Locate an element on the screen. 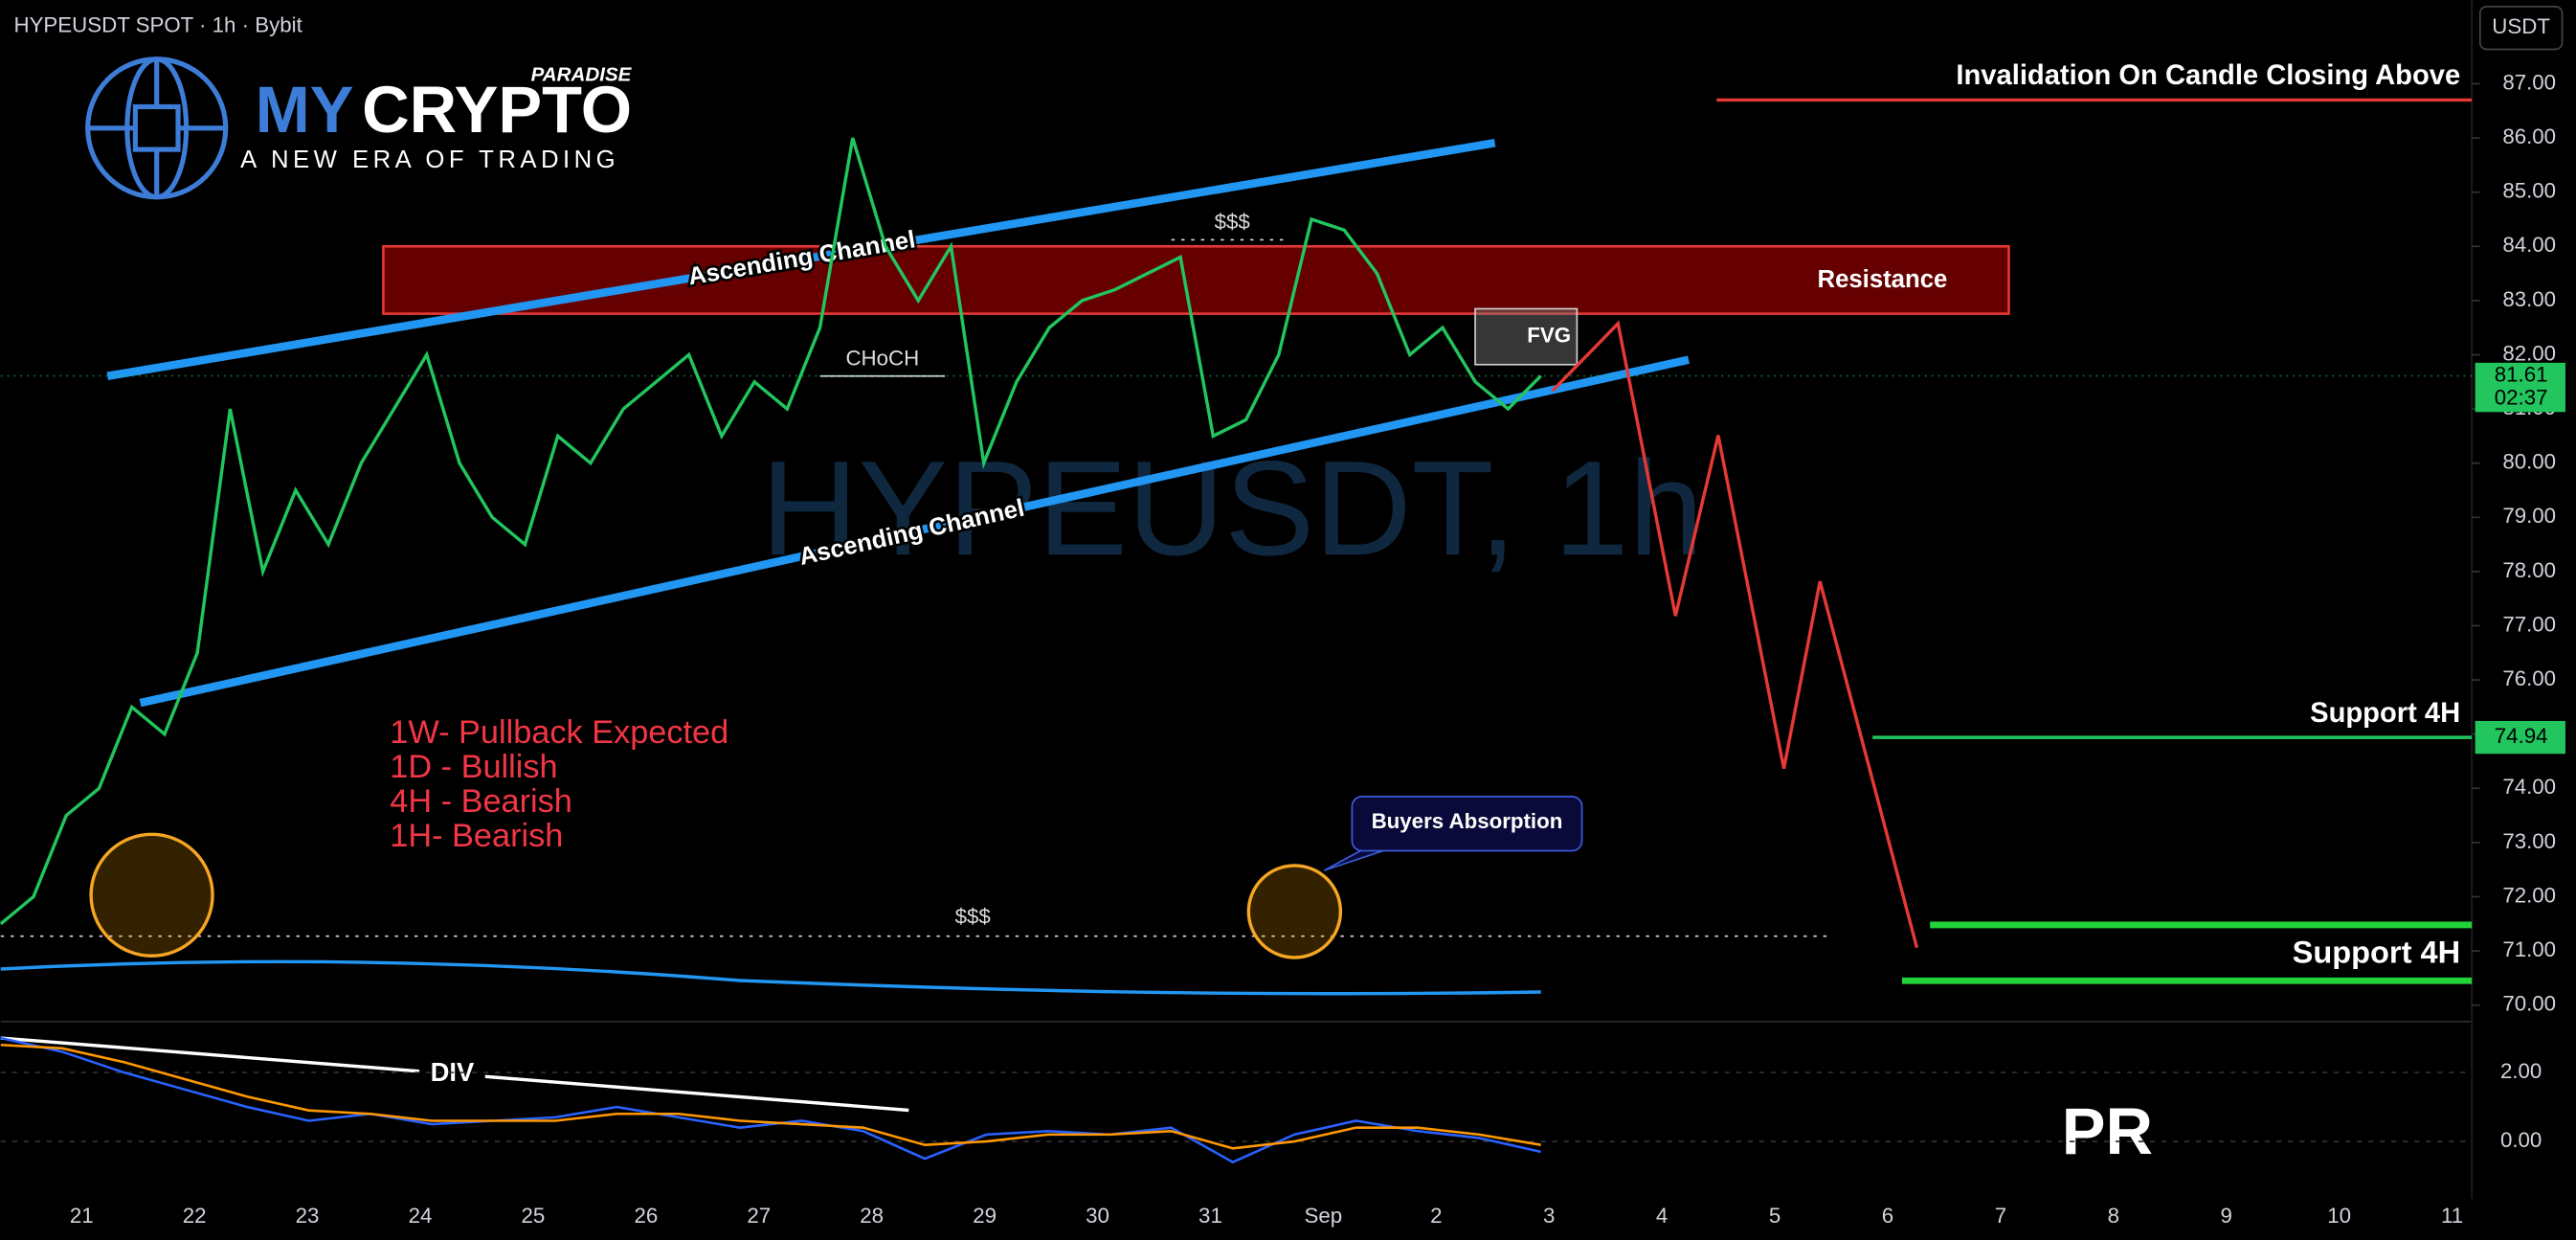  x-tick-label: 4 is located at coordinates (1662, 1216).